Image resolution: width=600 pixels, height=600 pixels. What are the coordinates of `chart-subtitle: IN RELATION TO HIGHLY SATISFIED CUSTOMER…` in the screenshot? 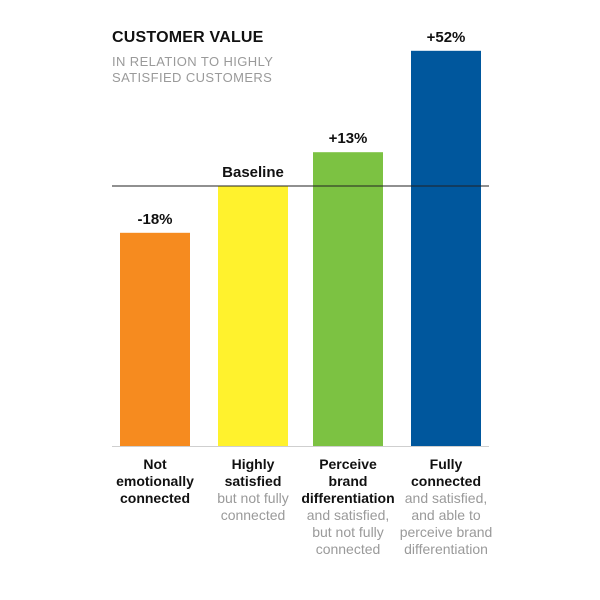 It's located at (193, 69).